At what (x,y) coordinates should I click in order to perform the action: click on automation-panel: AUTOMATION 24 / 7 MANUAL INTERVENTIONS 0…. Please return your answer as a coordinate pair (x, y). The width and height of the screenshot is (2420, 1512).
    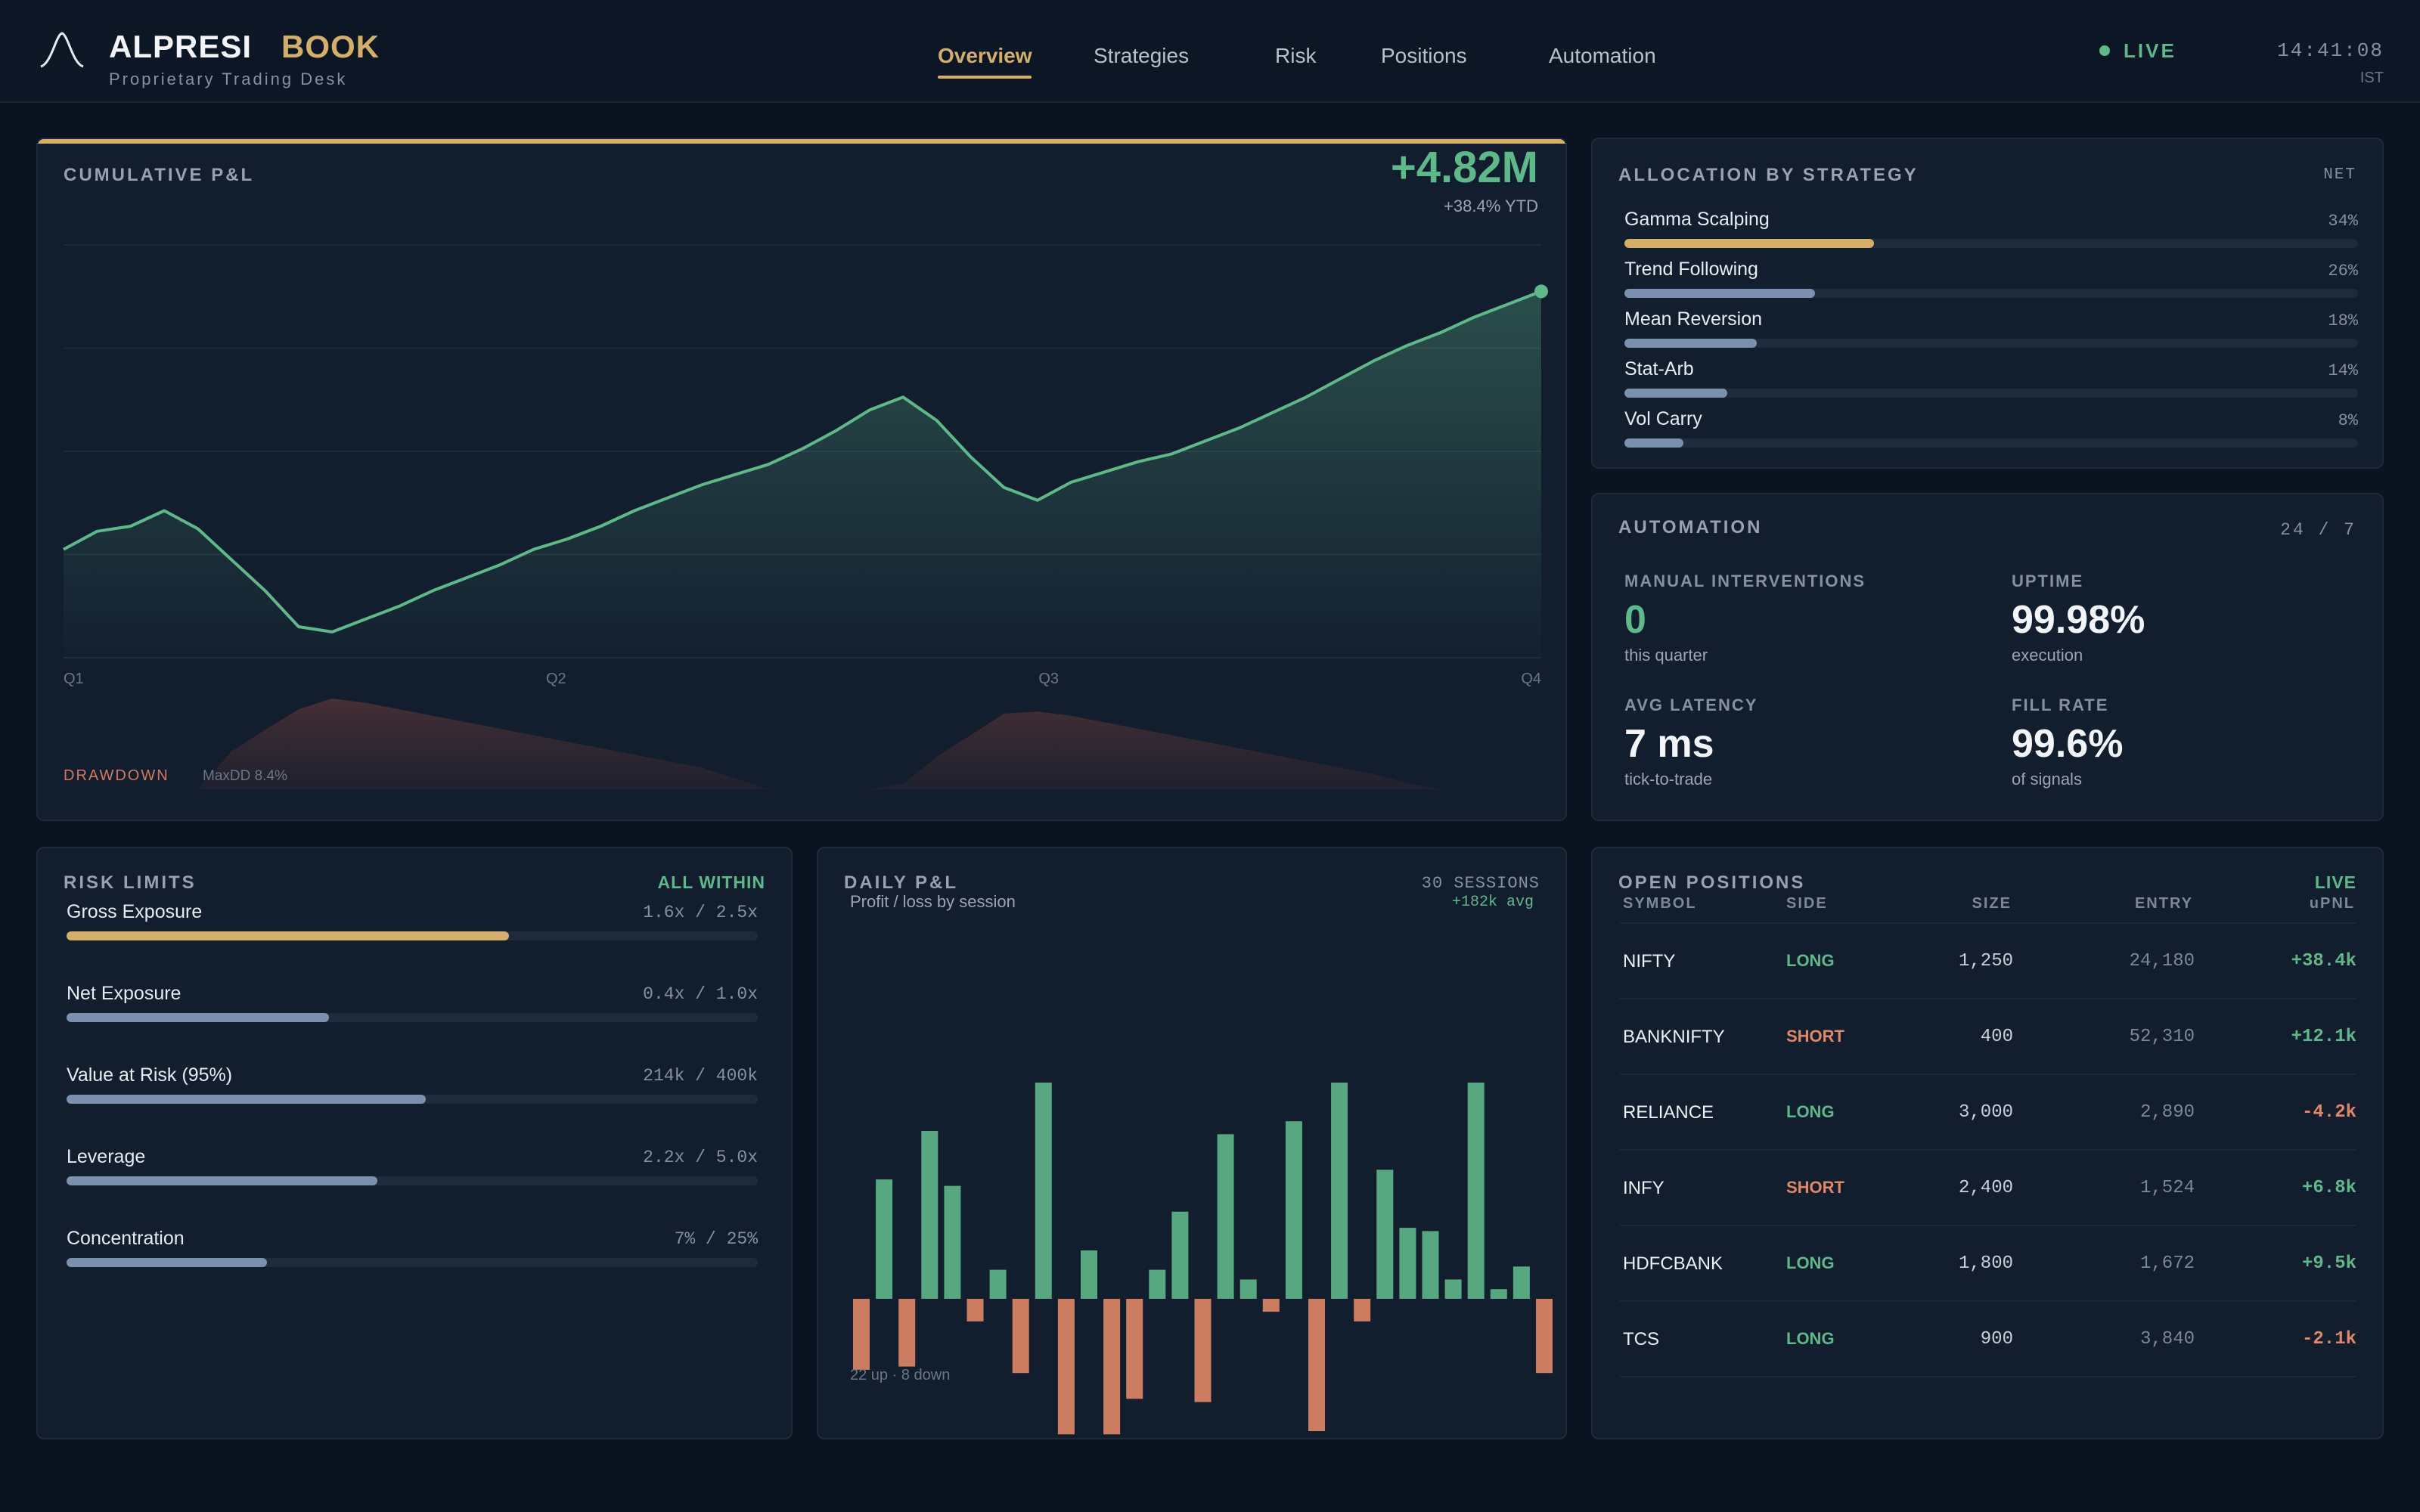
    Looking at the image, I should click on (1987, 657).